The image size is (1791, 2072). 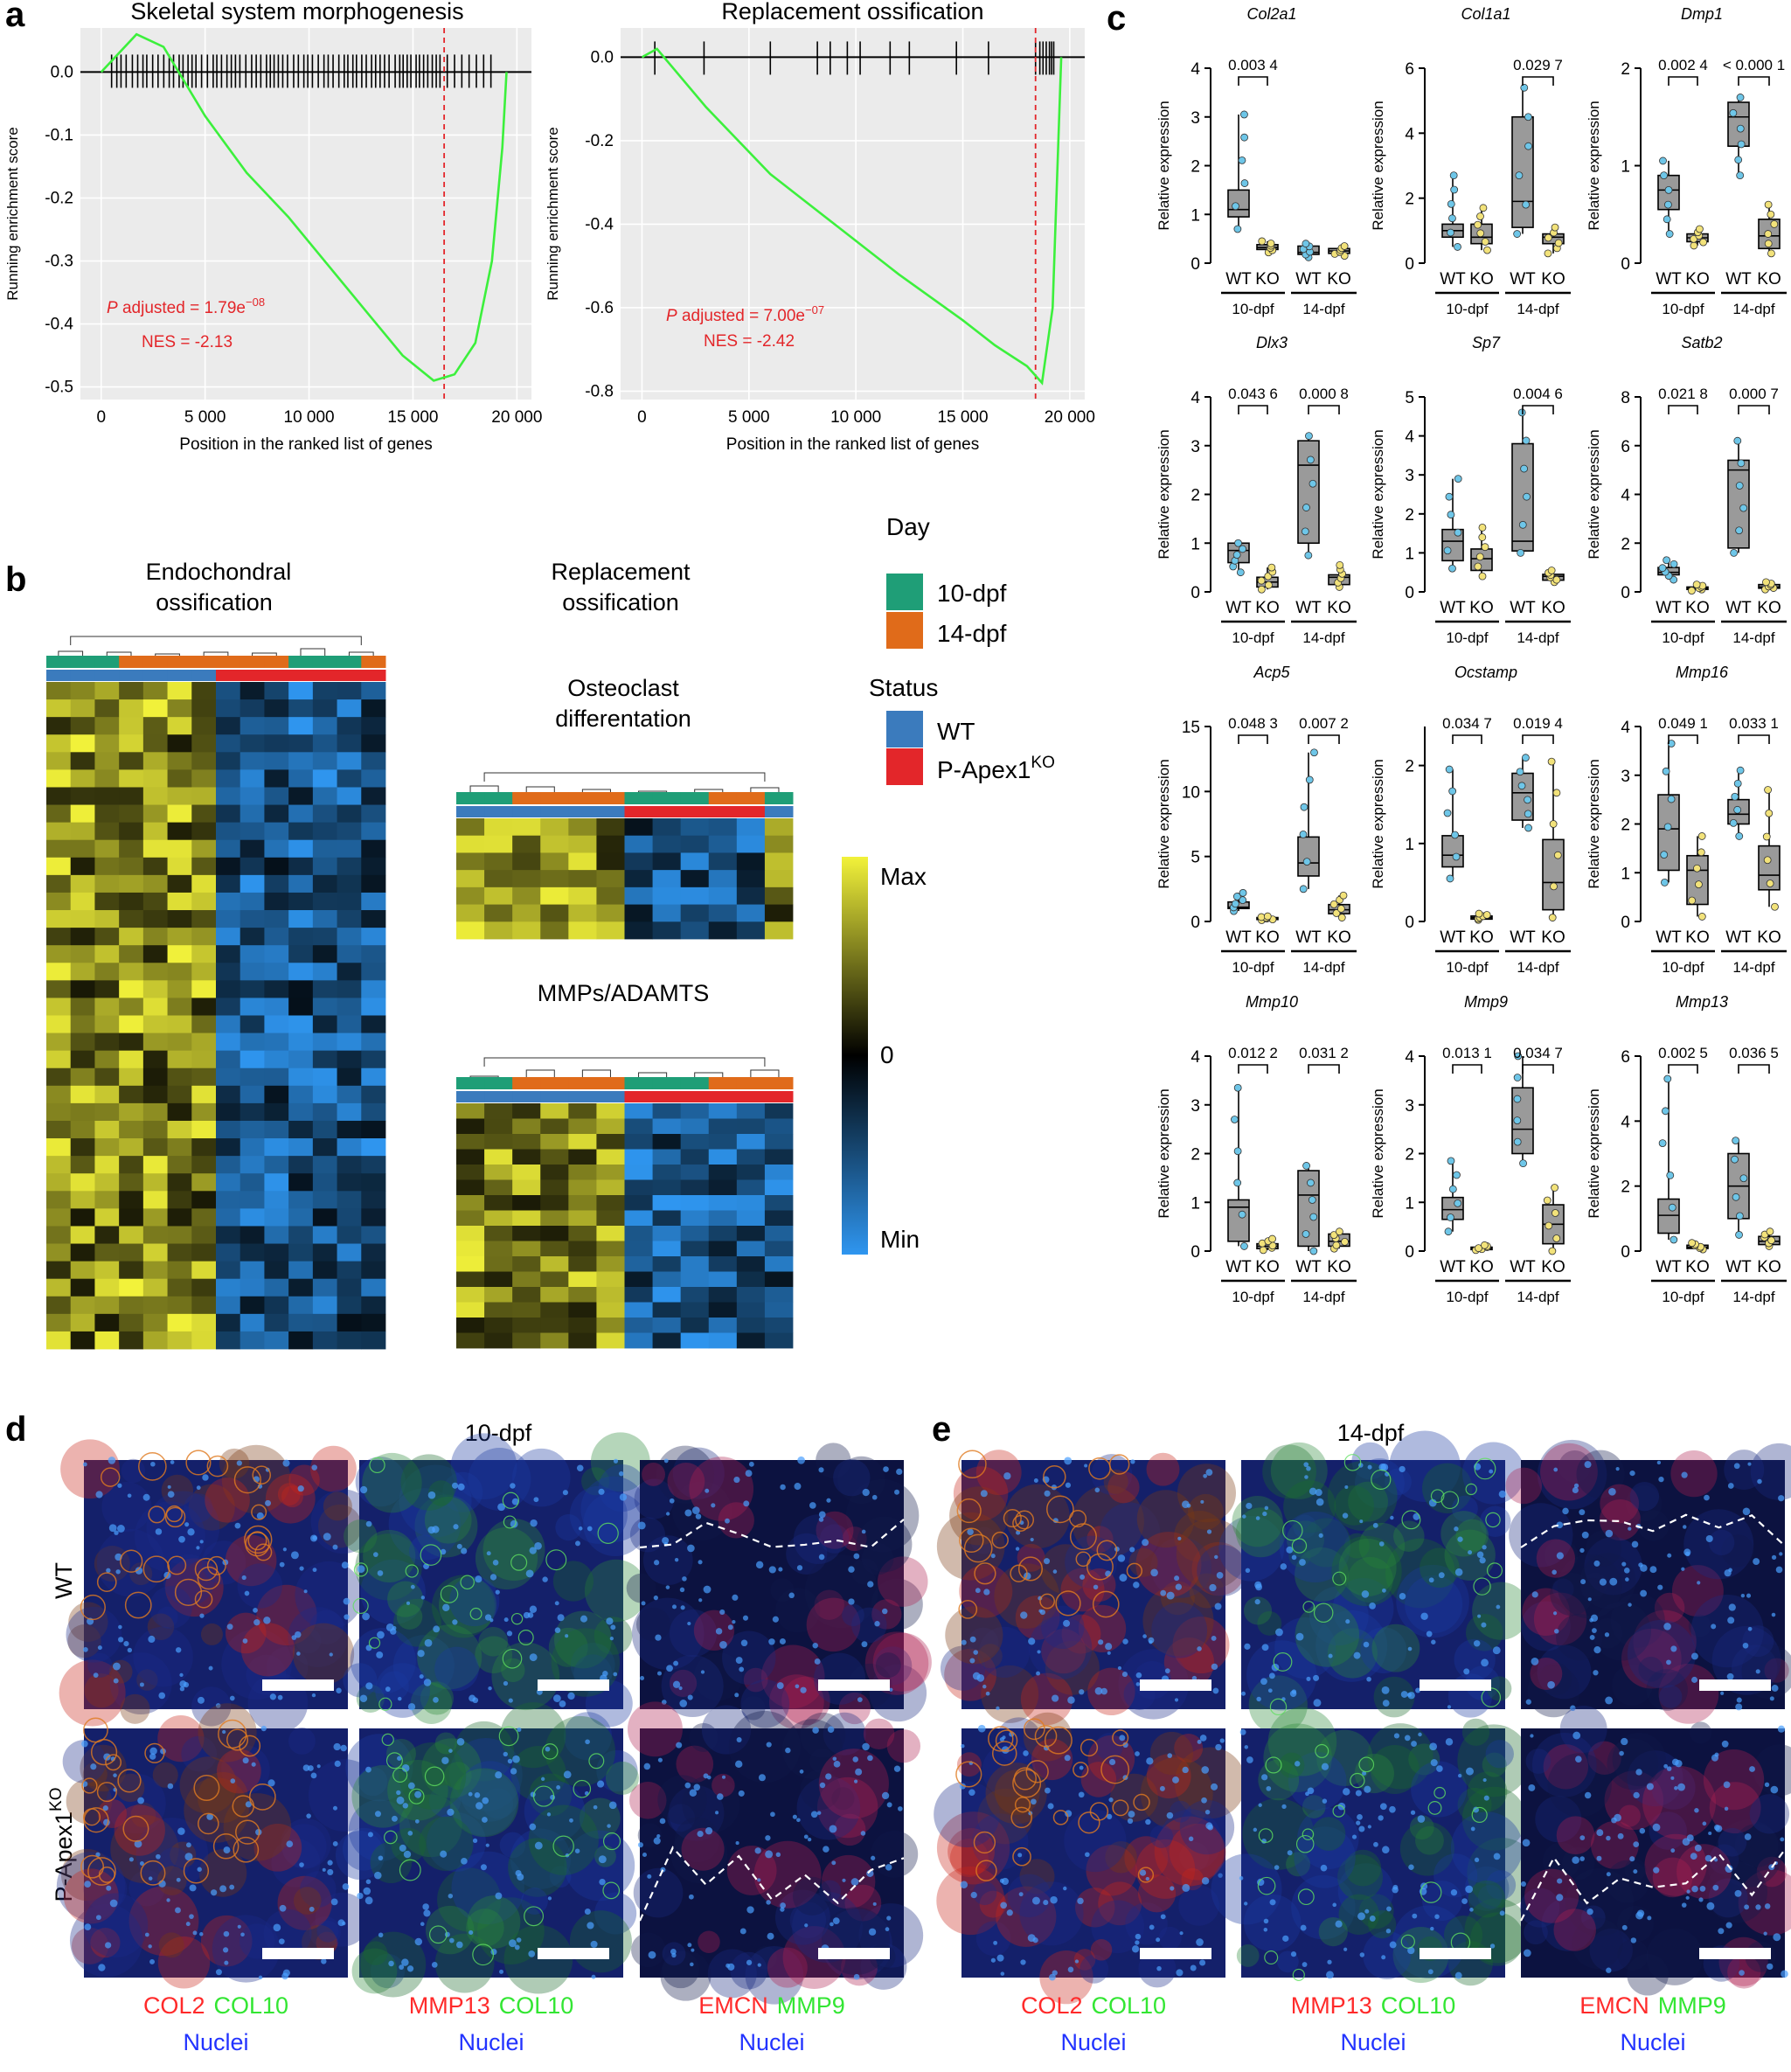 I want to click on day-label-14: 14-dpf, so click(x=1753, y=968).